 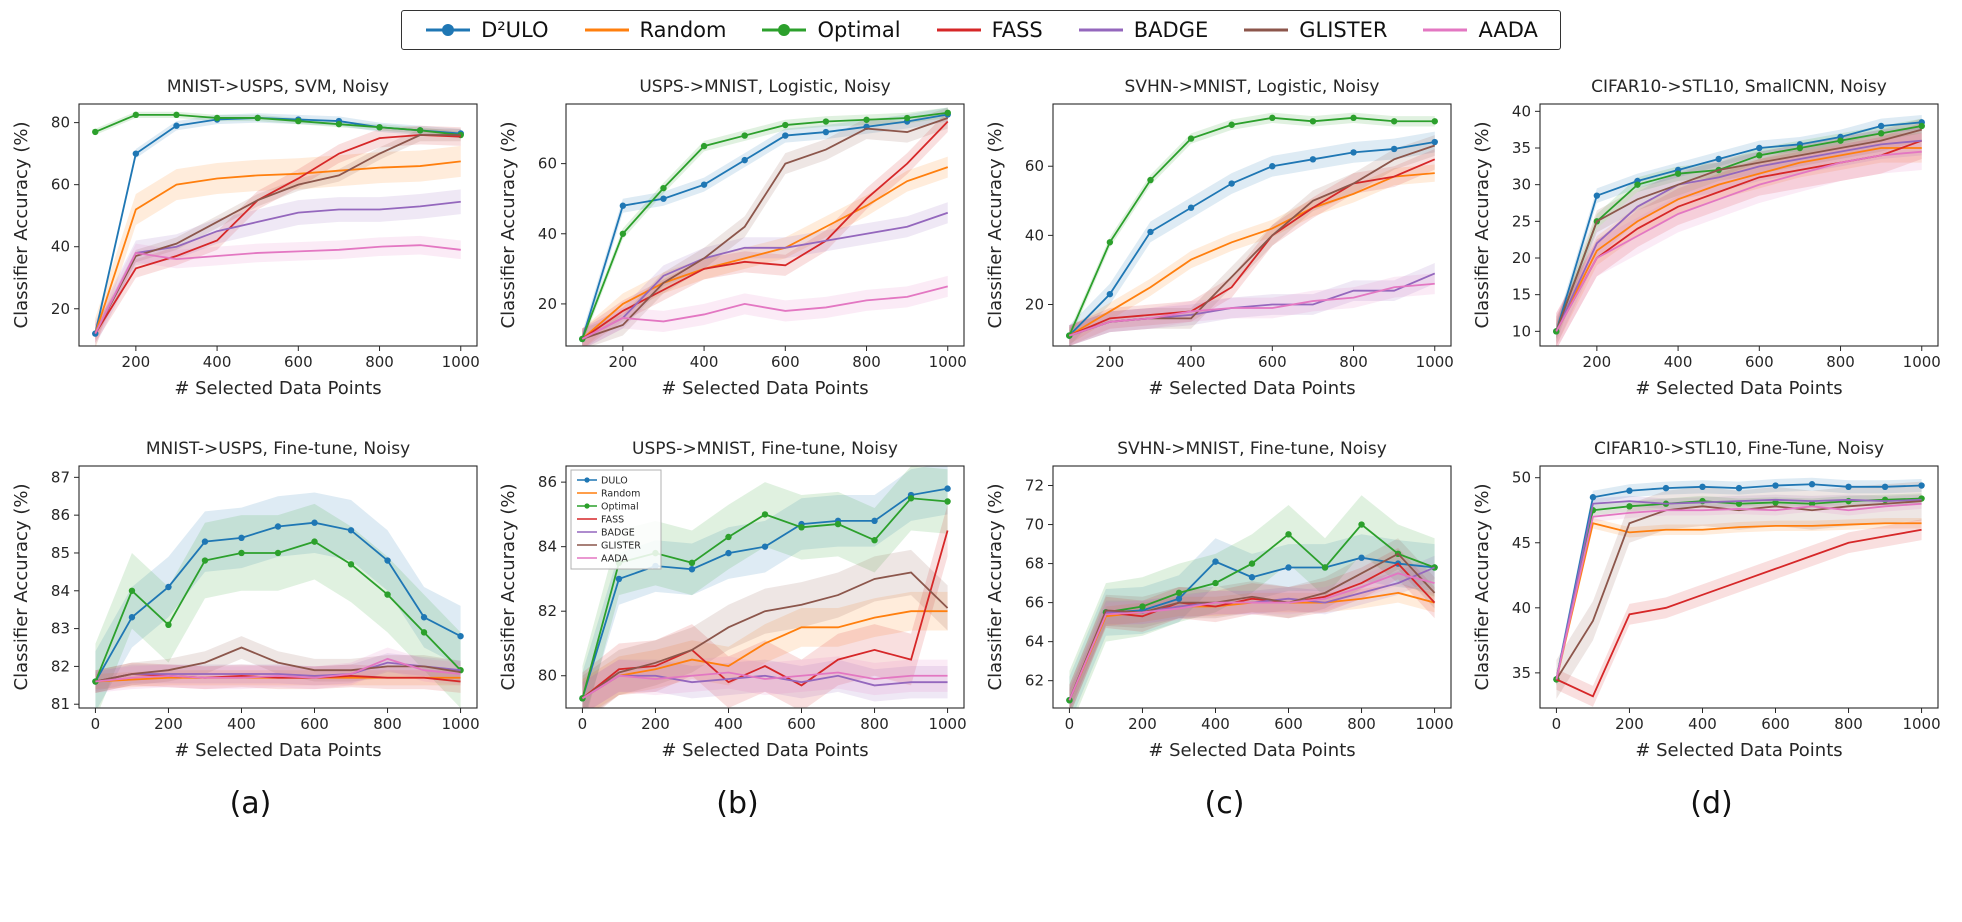 What do you see at coordinates (614, 559) in the screenshot?
I see `inner-legend-label: AADA` at bounding box center [614, 559].